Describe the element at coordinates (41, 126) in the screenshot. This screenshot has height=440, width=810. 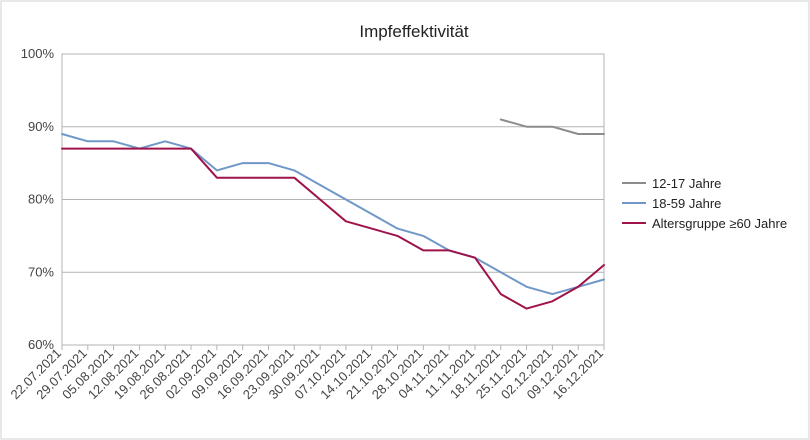
I see `y-tick-label: 90%` at that location.